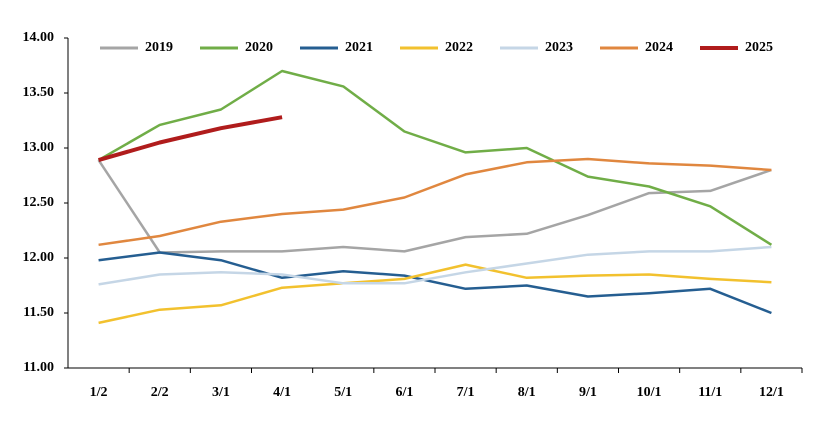 The width and height of the screenshot is (822, 425). I want to click on y-tick-label: 13.00, so click(39, 147).